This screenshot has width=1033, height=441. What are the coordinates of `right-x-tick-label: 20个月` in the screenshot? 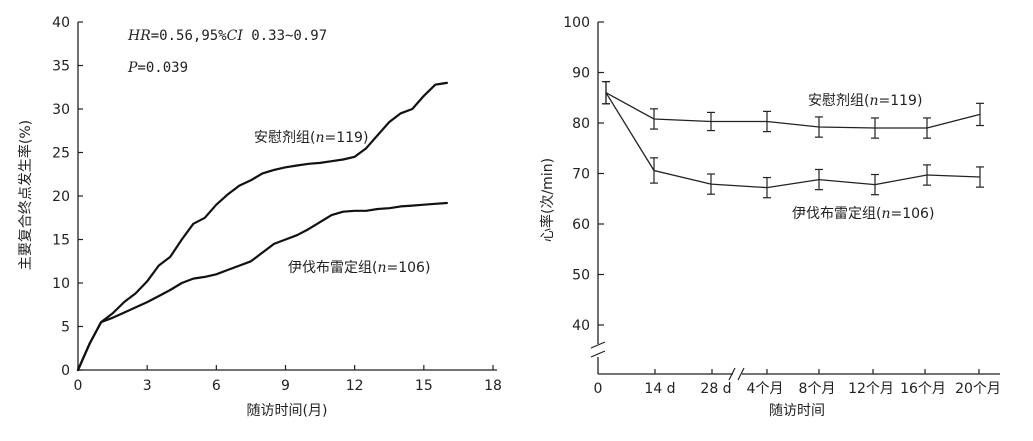 It's located at (978, 389).